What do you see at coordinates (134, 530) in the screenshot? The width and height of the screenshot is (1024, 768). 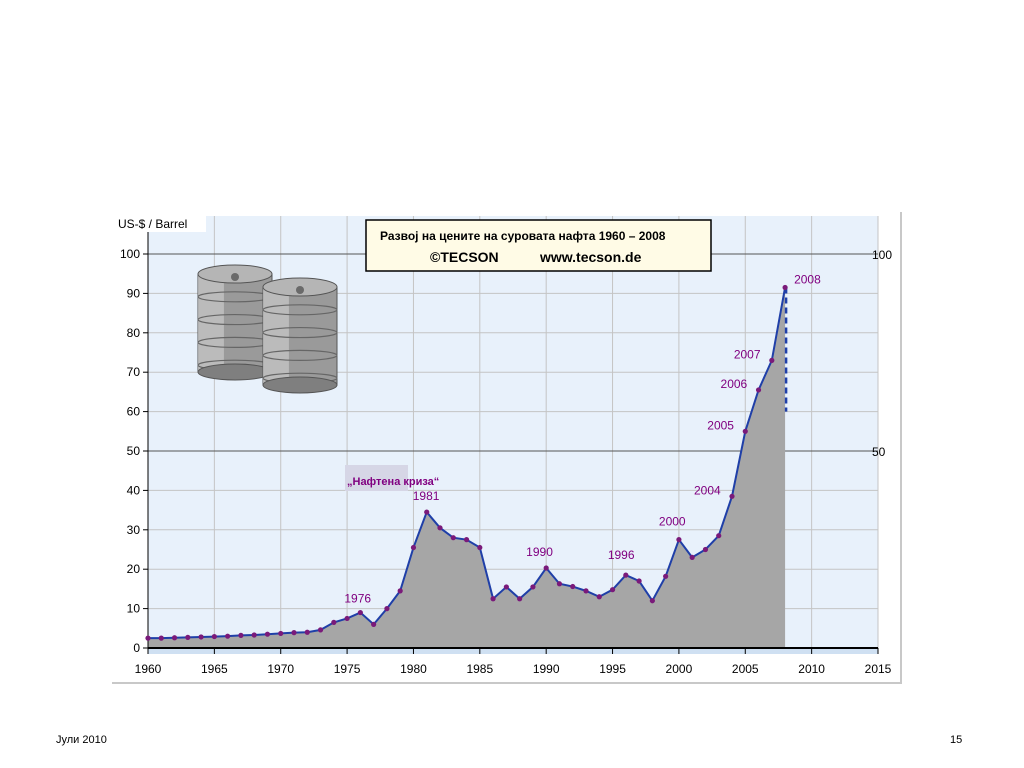 I see `y-tick-label: 30` at bounding box center [134, 530].